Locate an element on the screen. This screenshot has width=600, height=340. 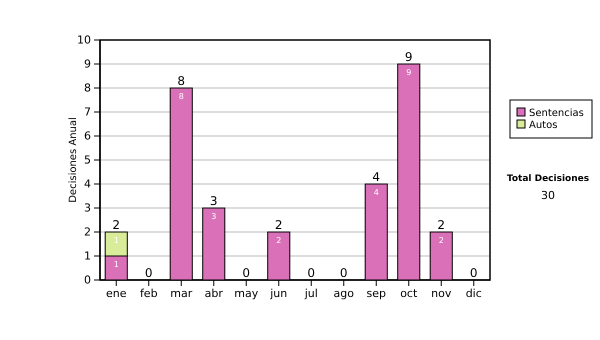
x-tick-label: mar is located at coordinates (181, 293).